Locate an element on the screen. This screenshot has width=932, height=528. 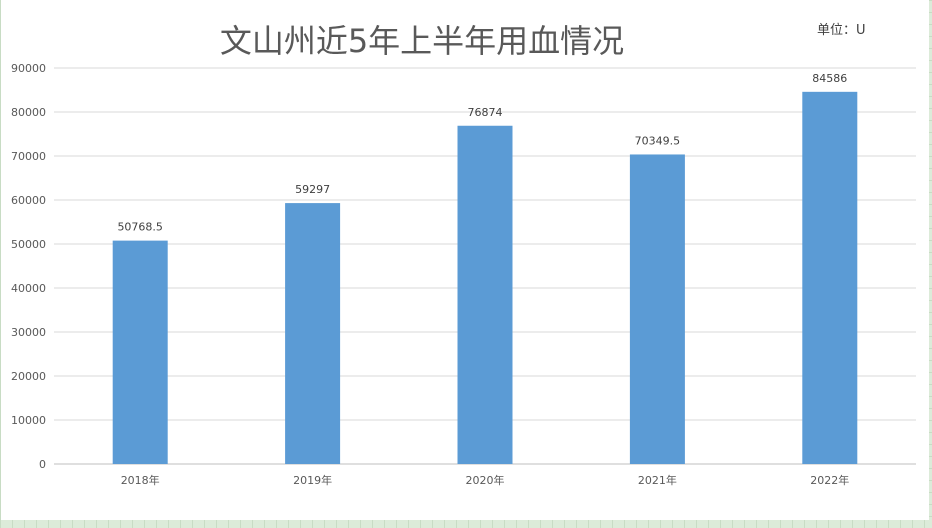
x-tick-label: 2020年 is located at coordinates (485, 480).